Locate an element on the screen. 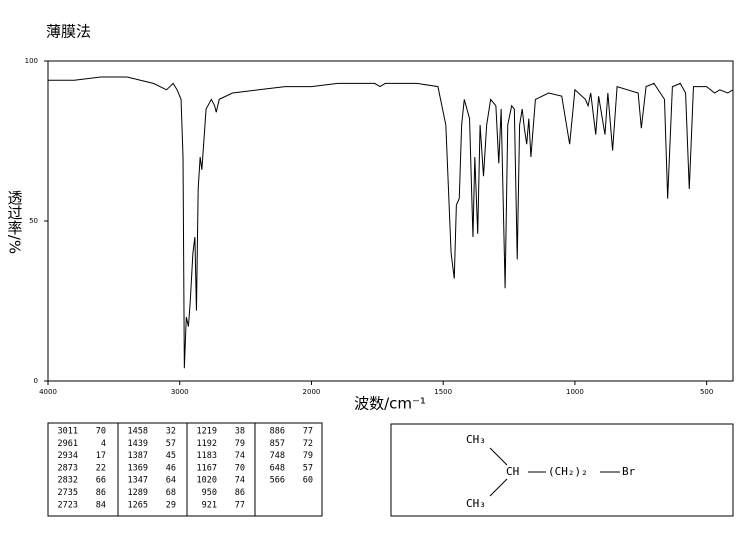 The width and height of the screenshot is (748, 539). peak-wavenumber: 1347 is located at coordinates (138, 481).